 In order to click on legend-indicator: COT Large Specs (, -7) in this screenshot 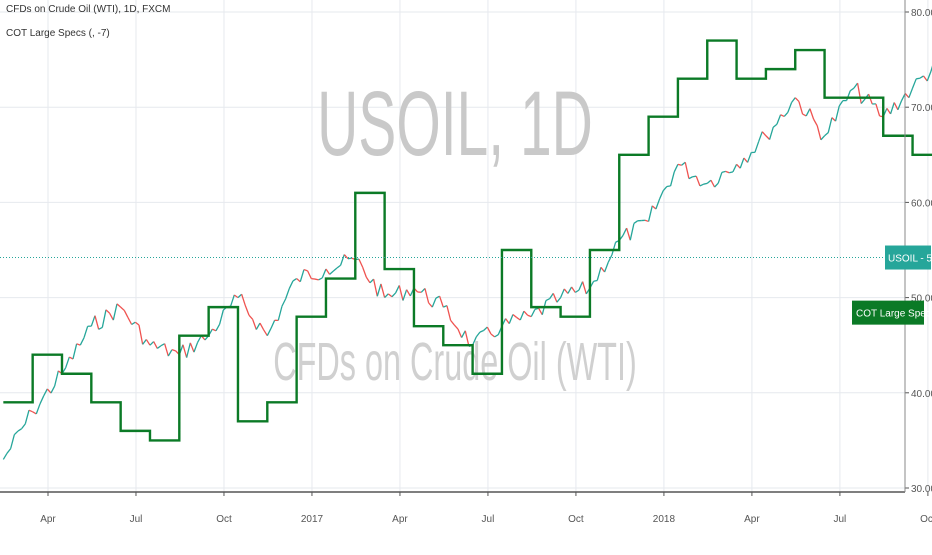, I will do `click(58, 33)`.